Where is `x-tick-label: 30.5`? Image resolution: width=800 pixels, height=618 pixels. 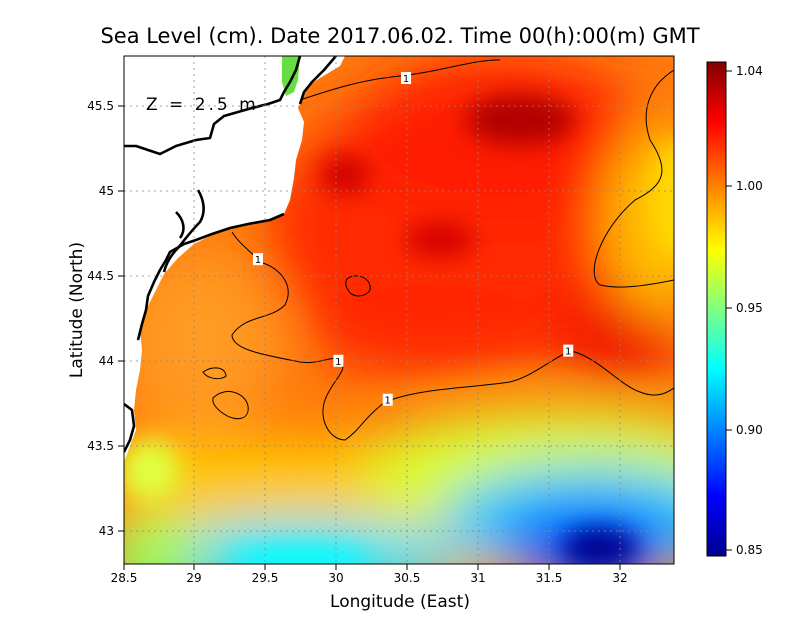
x-tick-label: 30.5 is located at coordinates (407, 578).